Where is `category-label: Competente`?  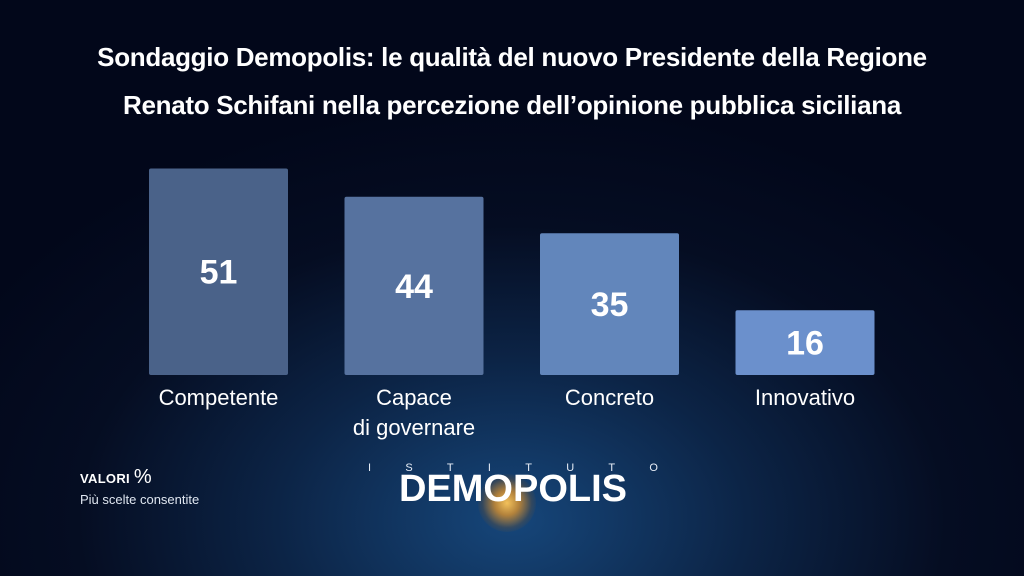
category-label: Competente is located at coordinates (219, 397).